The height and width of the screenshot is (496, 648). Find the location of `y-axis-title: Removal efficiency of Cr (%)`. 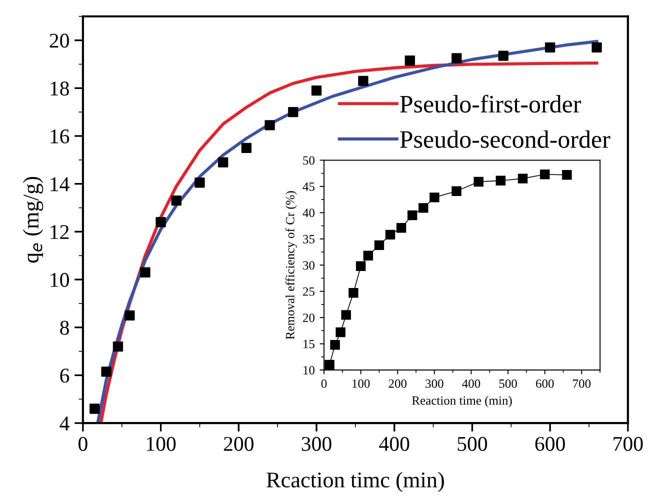

y-axis-title: Removal efficiency of Cr (%) is located at coordinates (291, 265).